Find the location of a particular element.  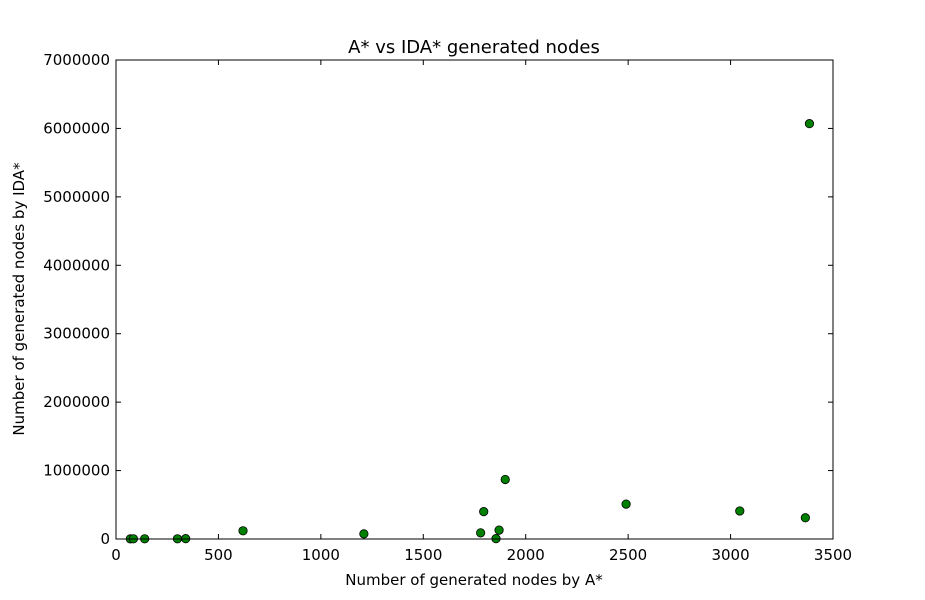

y-axis-label: Number of generated nodes by IDA* is located at coordinates (19, 299).